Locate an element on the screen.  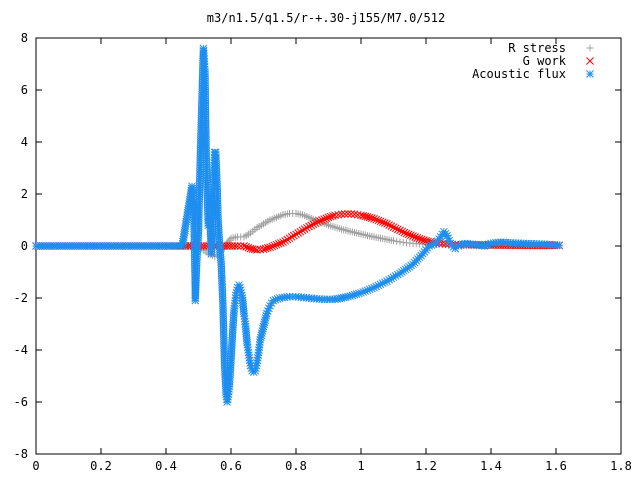
y-tick-label: -6 is located at coordinates (21, 402).